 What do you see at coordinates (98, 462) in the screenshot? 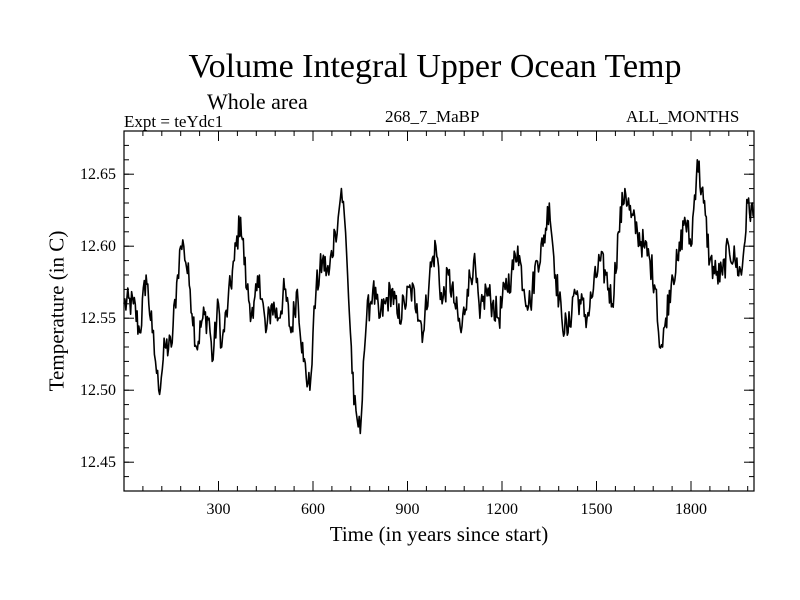
I see `y-tick-label: 12.45` at bounding box center [98, 462].